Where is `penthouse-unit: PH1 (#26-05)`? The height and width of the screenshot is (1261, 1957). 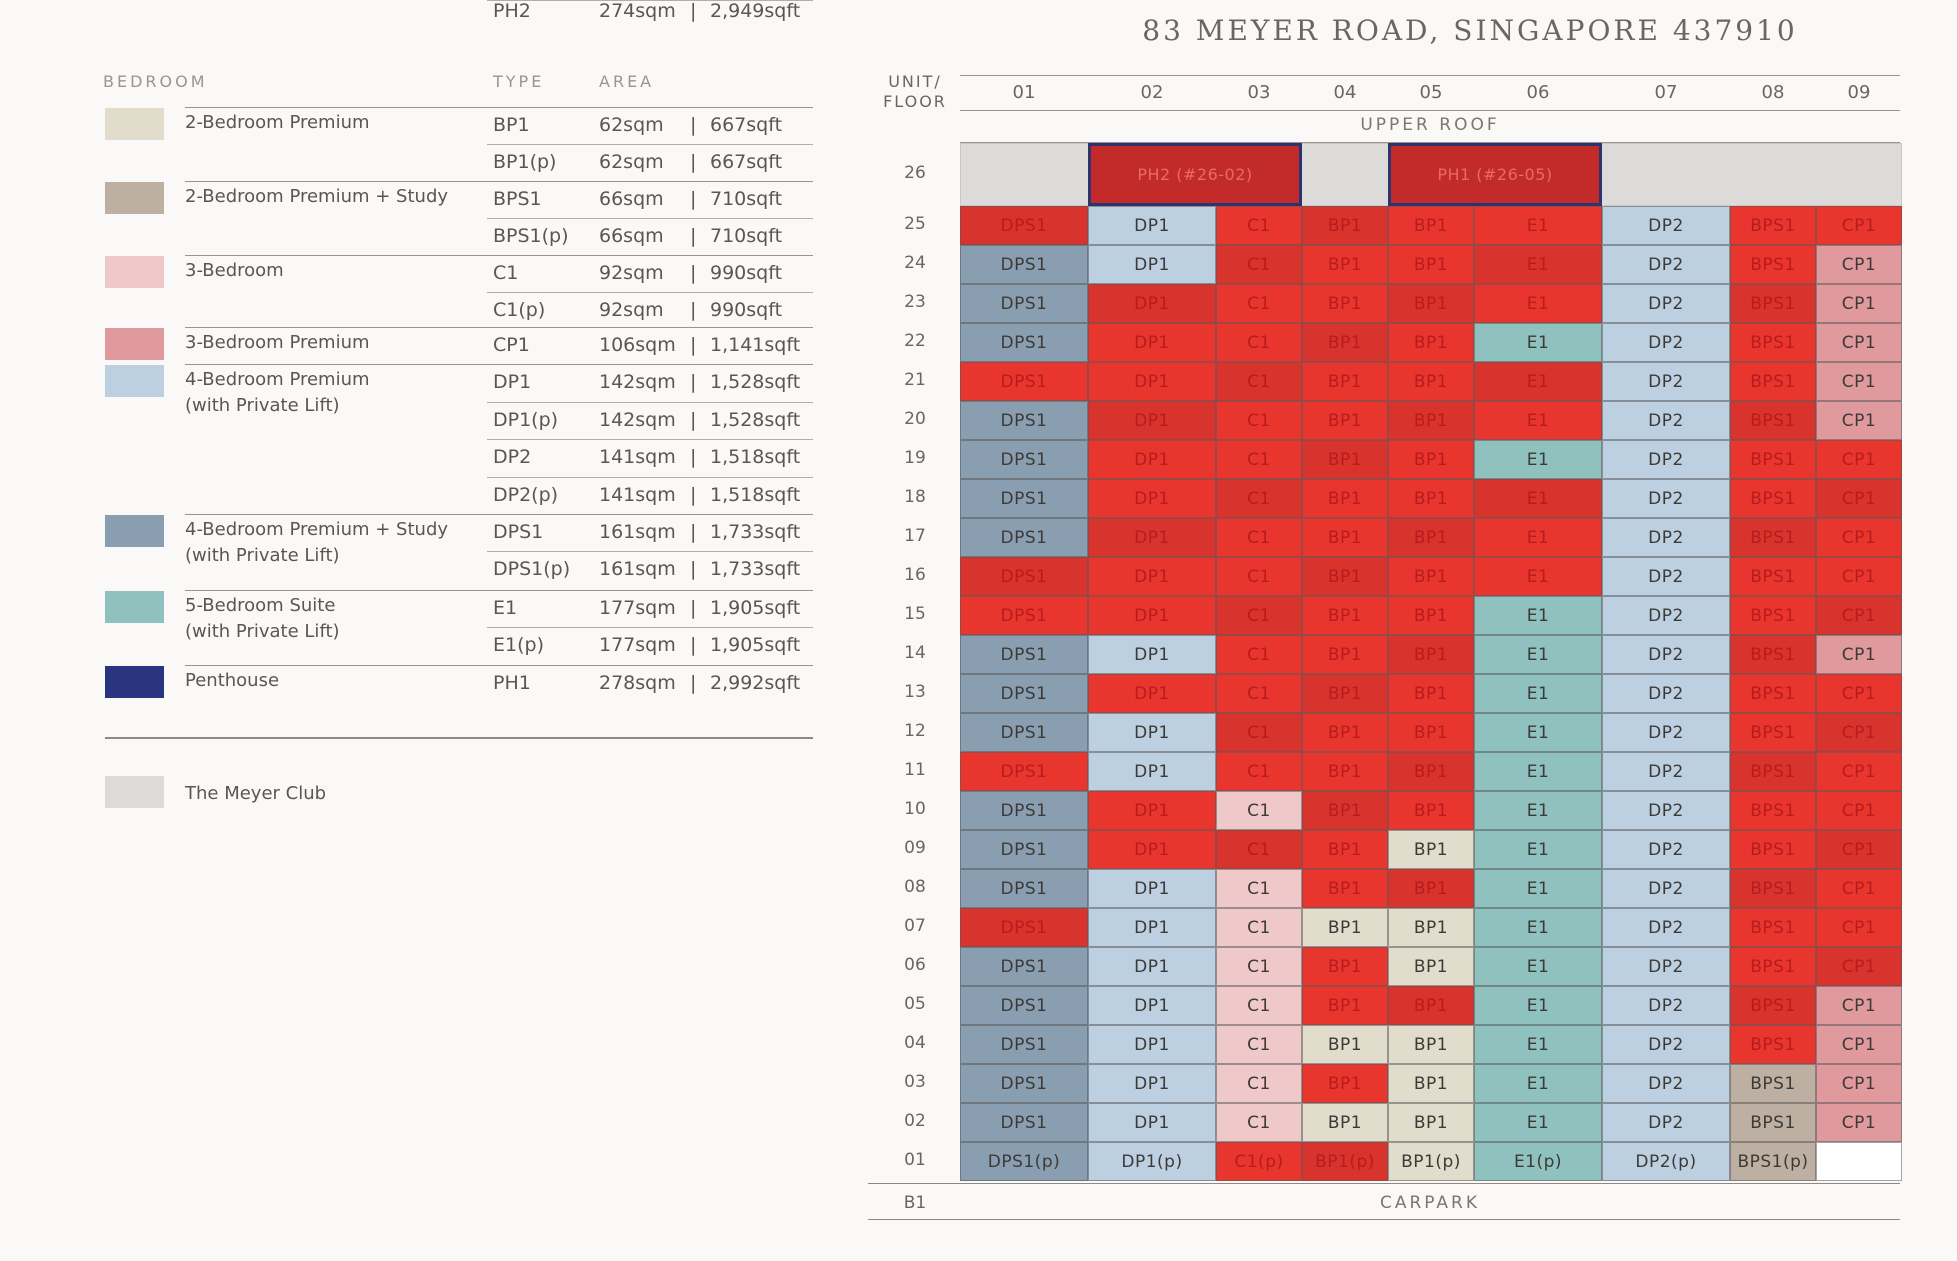 penthouse-unit: PH1 (#26-05) is located at coordinates (1495, 174).